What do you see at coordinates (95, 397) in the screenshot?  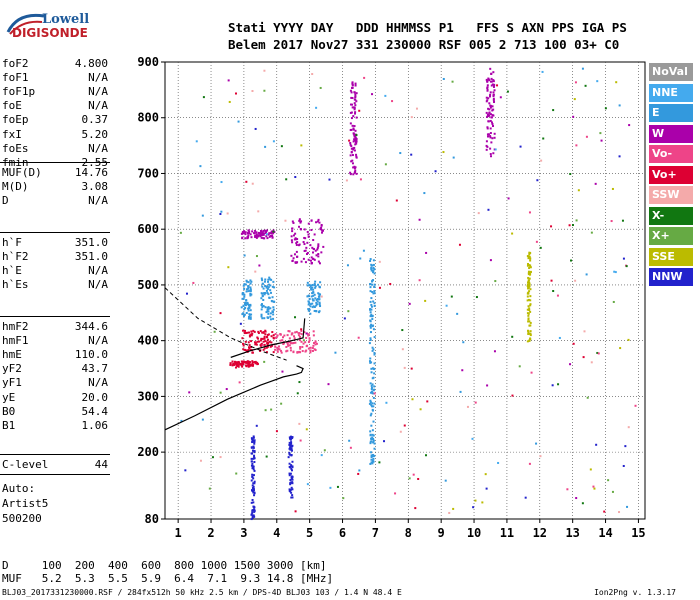 I see `param-value: 20.0` at bounding box center [95, 397].